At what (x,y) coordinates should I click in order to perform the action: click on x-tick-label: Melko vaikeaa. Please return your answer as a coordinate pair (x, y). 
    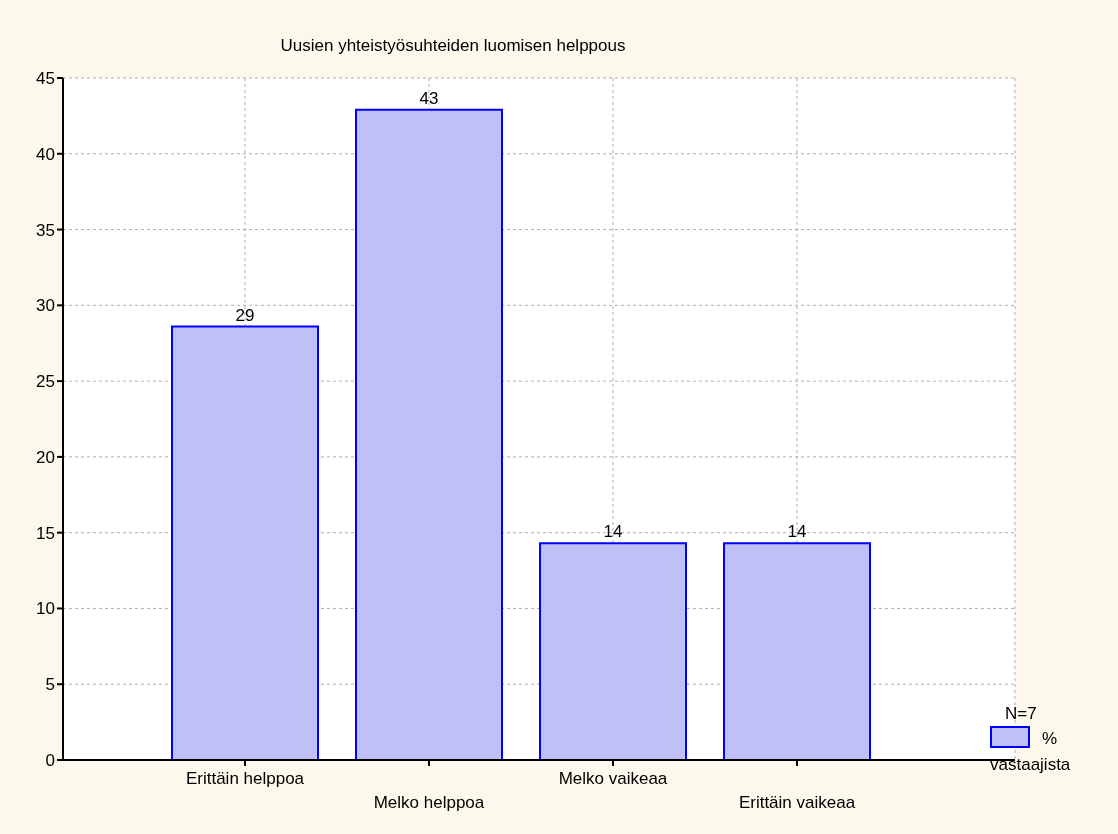
    Looking at the image, I should click on (613, 778).